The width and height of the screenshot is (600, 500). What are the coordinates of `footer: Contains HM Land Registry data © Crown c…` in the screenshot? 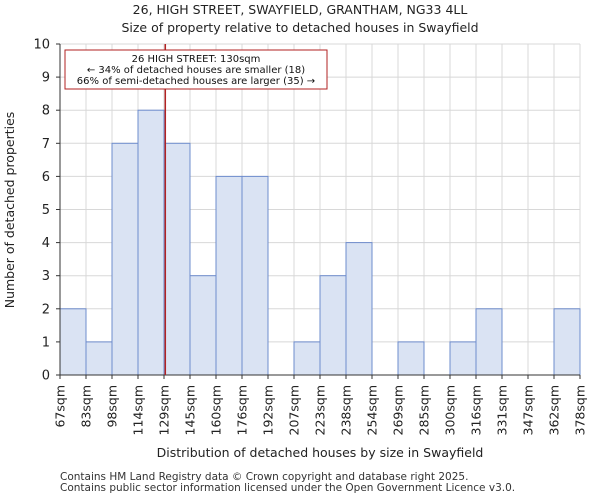 It's located at (287, 483).